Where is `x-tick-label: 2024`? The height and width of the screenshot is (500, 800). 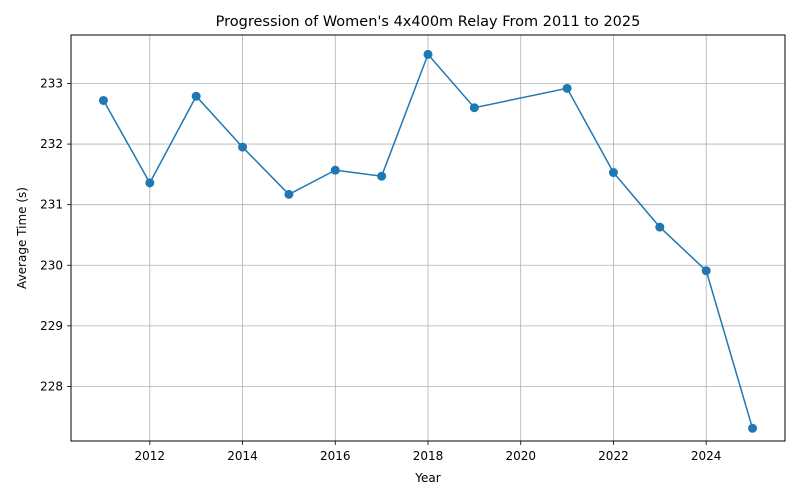
x-tick-label: 2024 is located at coordinates (706, 456).